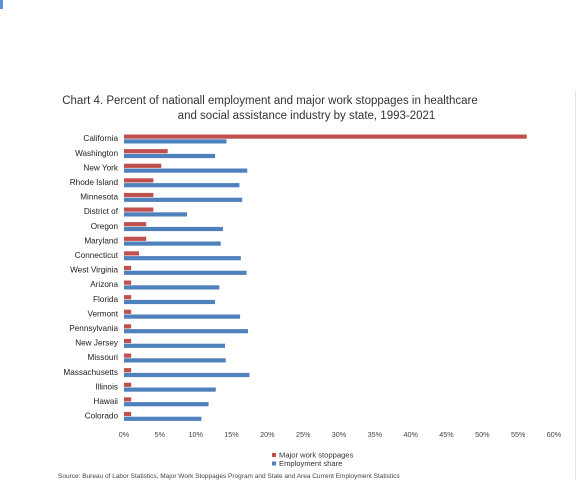 The height and width of the screenshot is (480, 577). Describe the element at coordinates (303, 434) in the screenshot. I see `x-tick-label: 25%` at that location.